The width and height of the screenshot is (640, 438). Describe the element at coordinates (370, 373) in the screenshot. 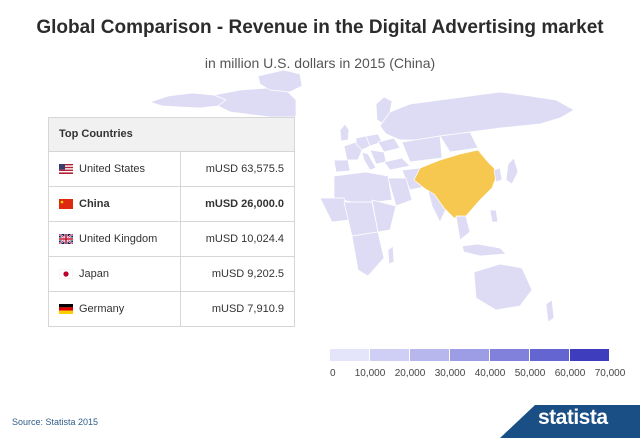

I see `legend-tick-label: 10,000` at that location.